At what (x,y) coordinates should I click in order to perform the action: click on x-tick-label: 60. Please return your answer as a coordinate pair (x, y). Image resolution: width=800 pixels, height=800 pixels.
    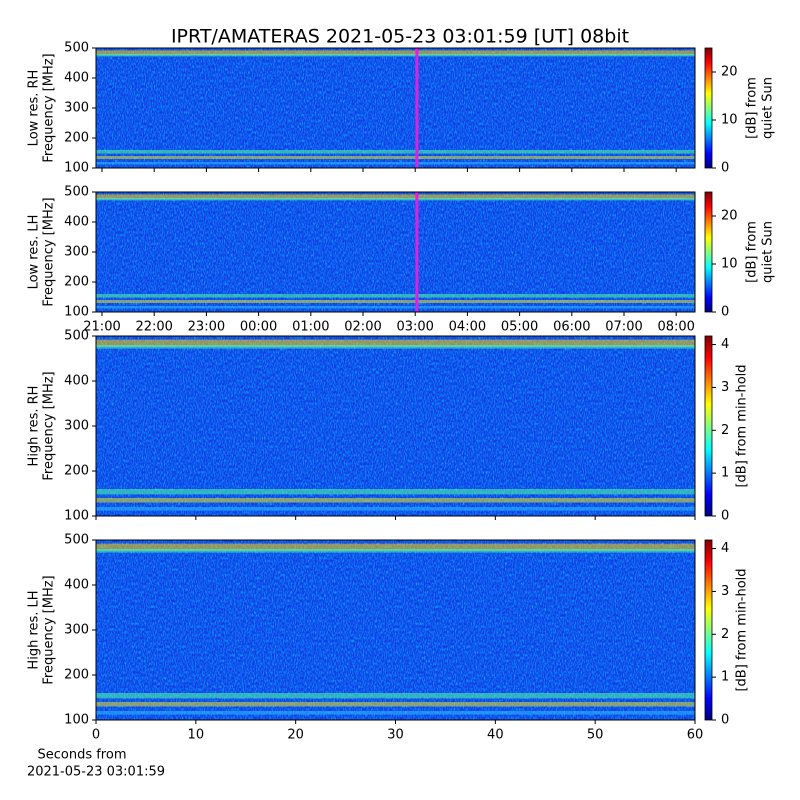
    Looking at the image, I should click on (695, 735).